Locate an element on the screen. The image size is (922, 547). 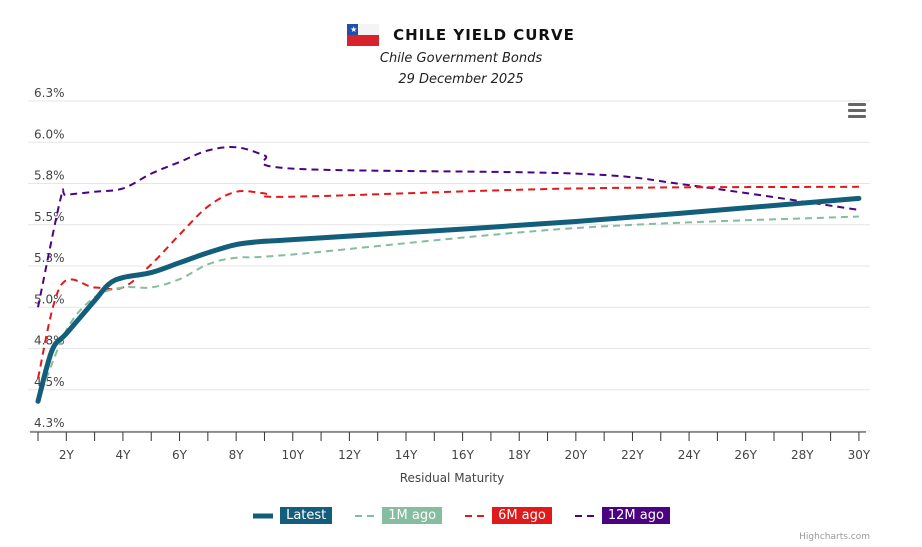
legend-label: 1M ago is located at coordinates (412, 515).